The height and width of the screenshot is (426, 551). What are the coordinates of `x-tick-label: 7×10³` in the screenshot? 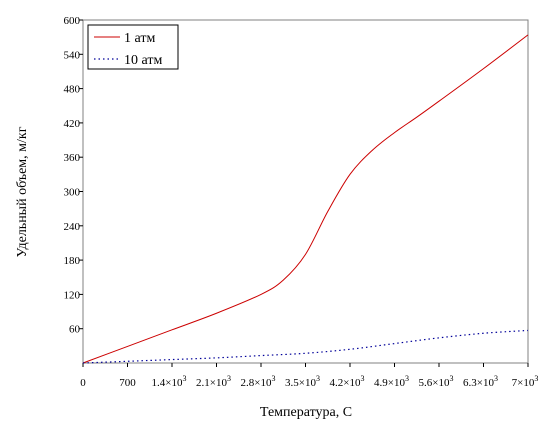 It's located at (525, 381).